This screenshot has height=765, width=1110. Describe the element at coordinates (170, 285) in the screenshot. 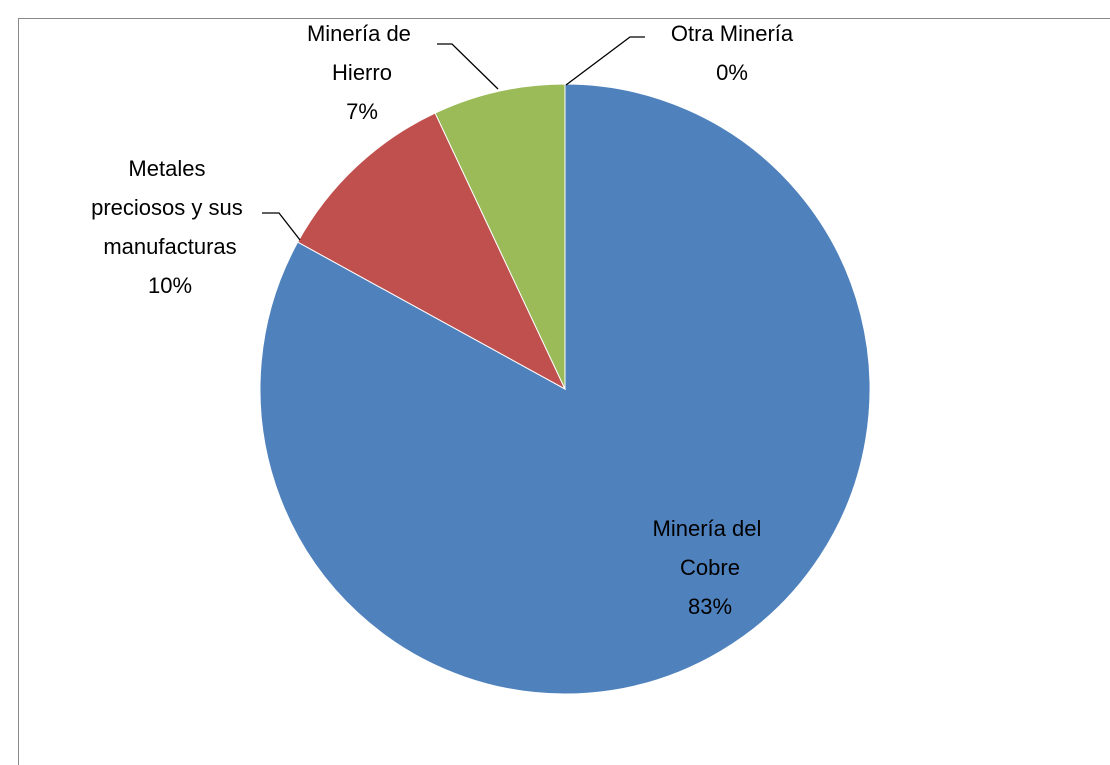

I see `slice-value-label: 10%` at that location.